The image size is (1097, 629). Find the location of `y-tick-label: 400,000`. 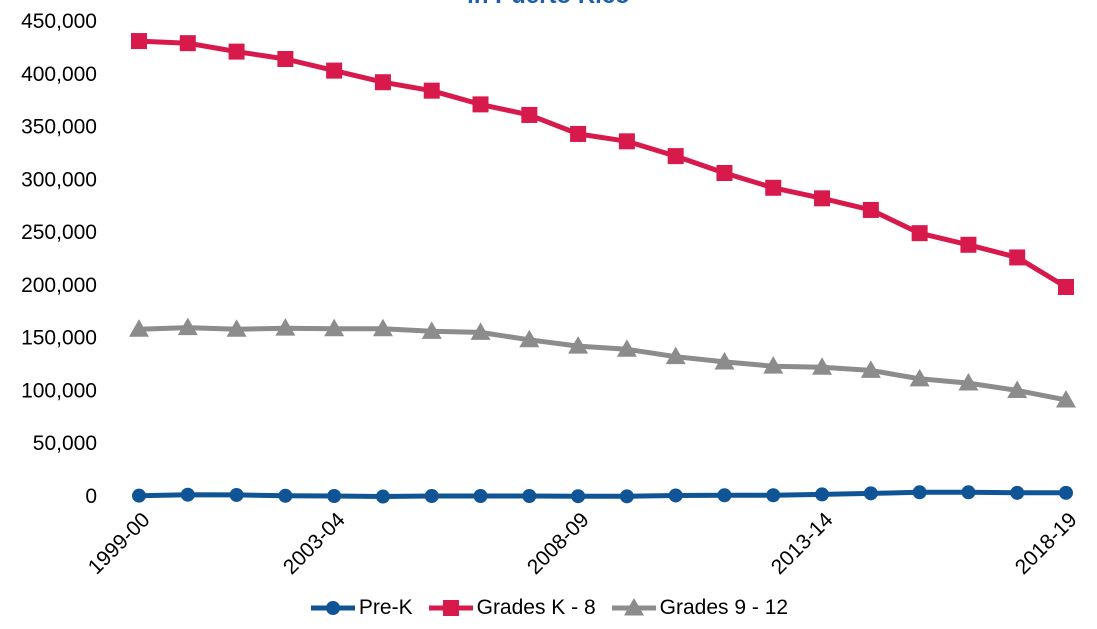

y-tick-label: 400,000 is located at coordinates (59, 74).